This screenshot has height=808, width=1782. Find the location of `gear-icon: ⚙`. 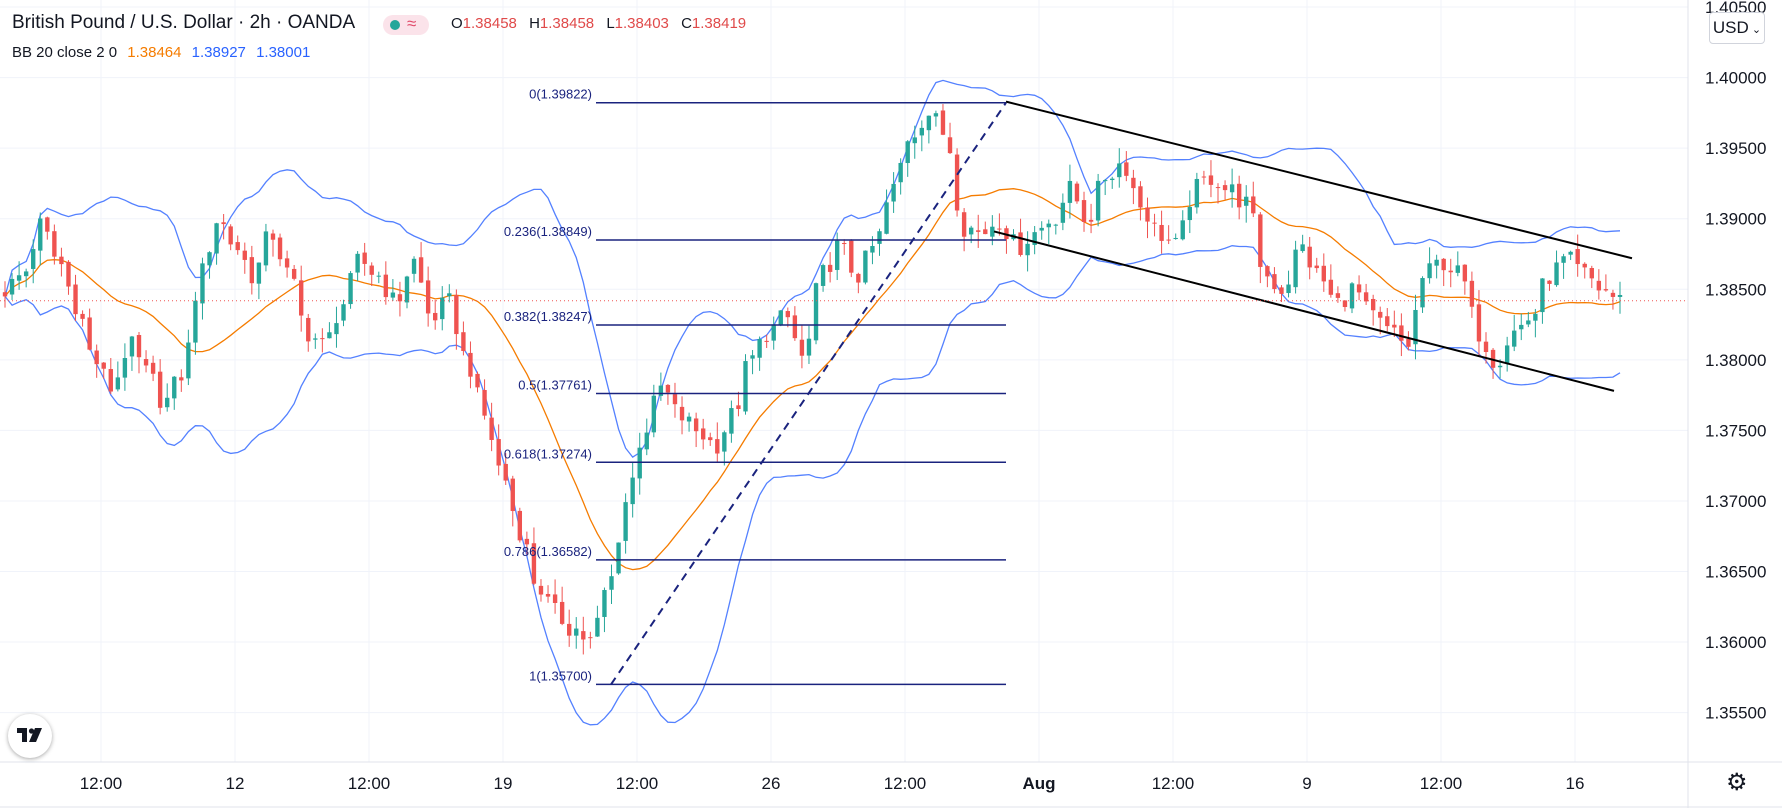

gear-icon: ⚙ is located at coordinates (1737, 782).